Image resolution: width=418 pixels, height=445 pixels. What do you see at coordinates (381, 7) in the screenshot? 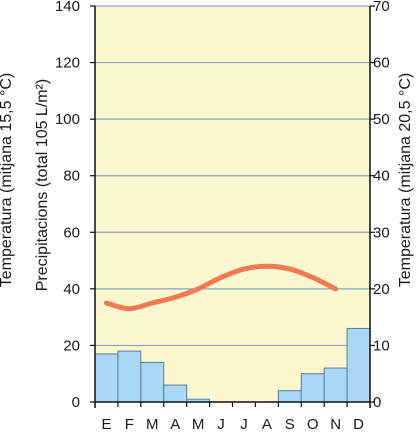
I see `right-tick-label-7: 70` at bounding box center [381, 7].